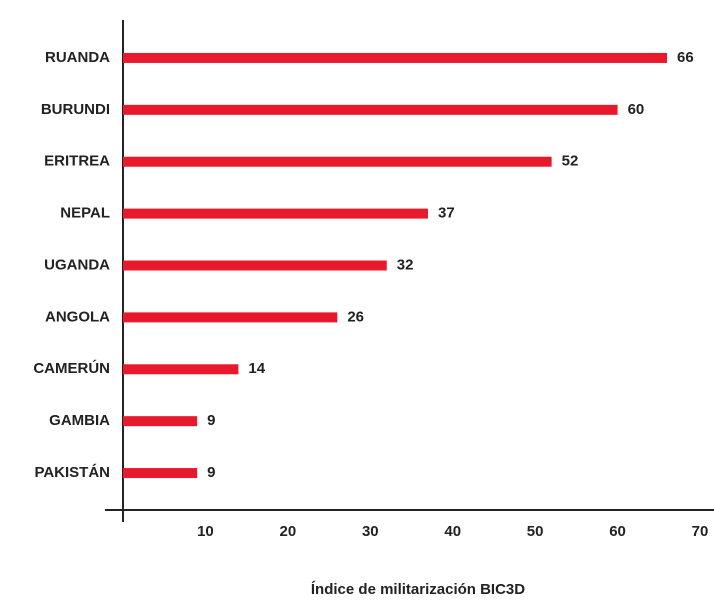 Image resolution: width=714 pixels, height=601 pixels. What do you see at coordinates (85, 213) in the screenshot?
I see `y-tick-label: NEPAL` at bounding box center [85, 213].